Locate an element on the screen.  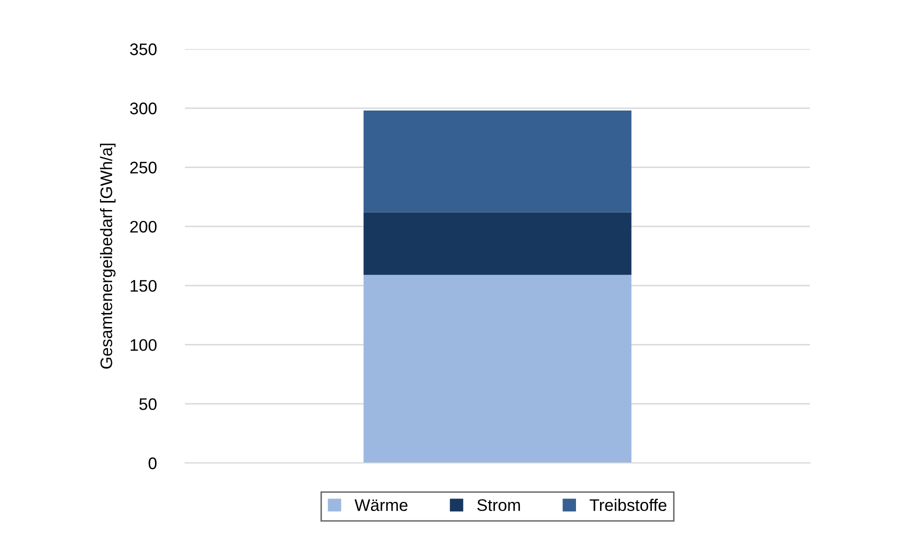
y-tick-label: 250 is located at coordinates (143, 168).